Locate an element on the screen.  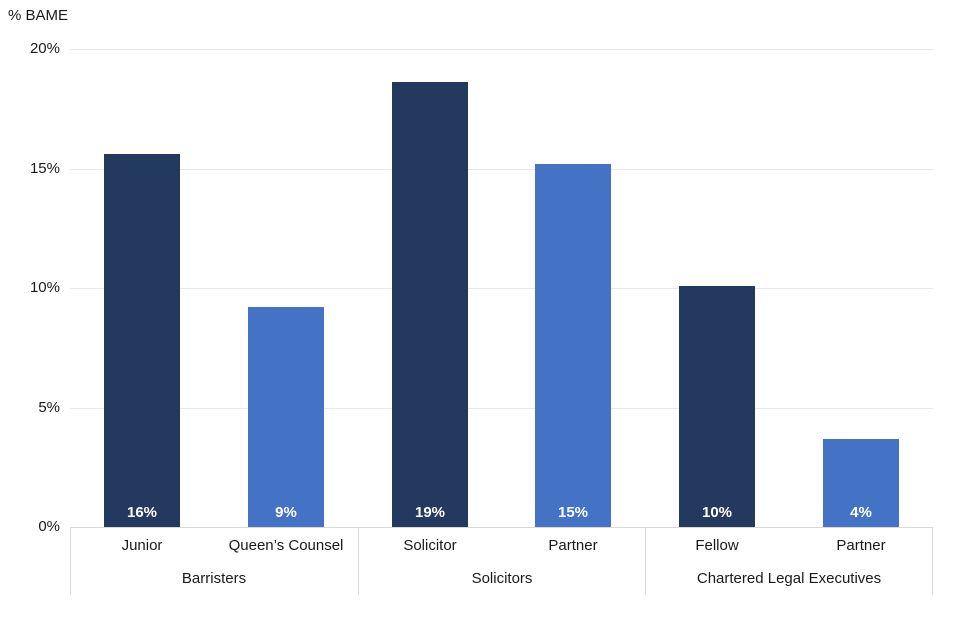
y-tick-label-5: 5% is located at coordinates (49, 407).